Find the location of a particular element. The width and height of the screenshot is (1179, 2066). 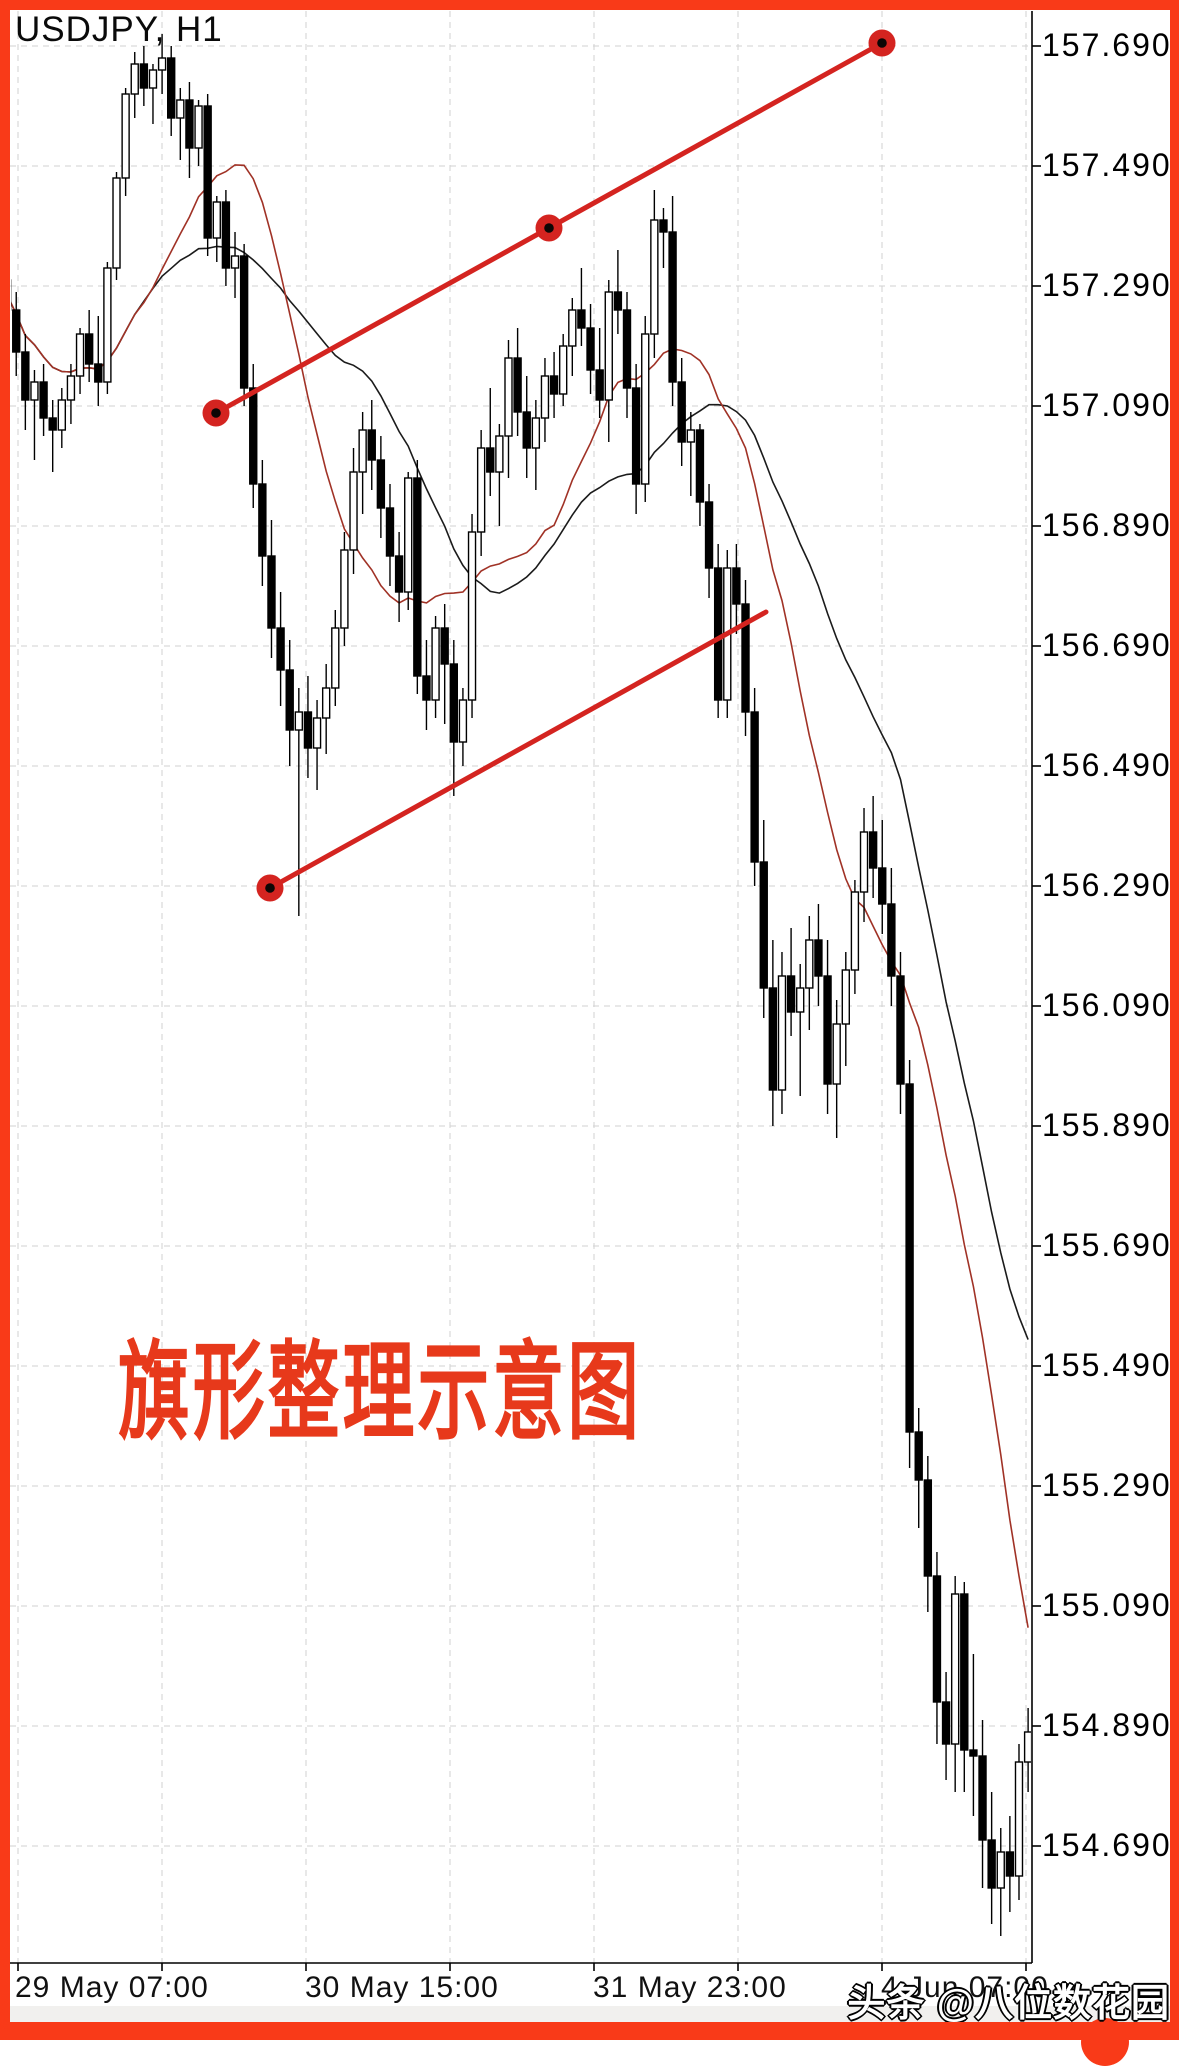

flag-annotation: 旗形整理示意图 is located at coordinates (380, 1392).